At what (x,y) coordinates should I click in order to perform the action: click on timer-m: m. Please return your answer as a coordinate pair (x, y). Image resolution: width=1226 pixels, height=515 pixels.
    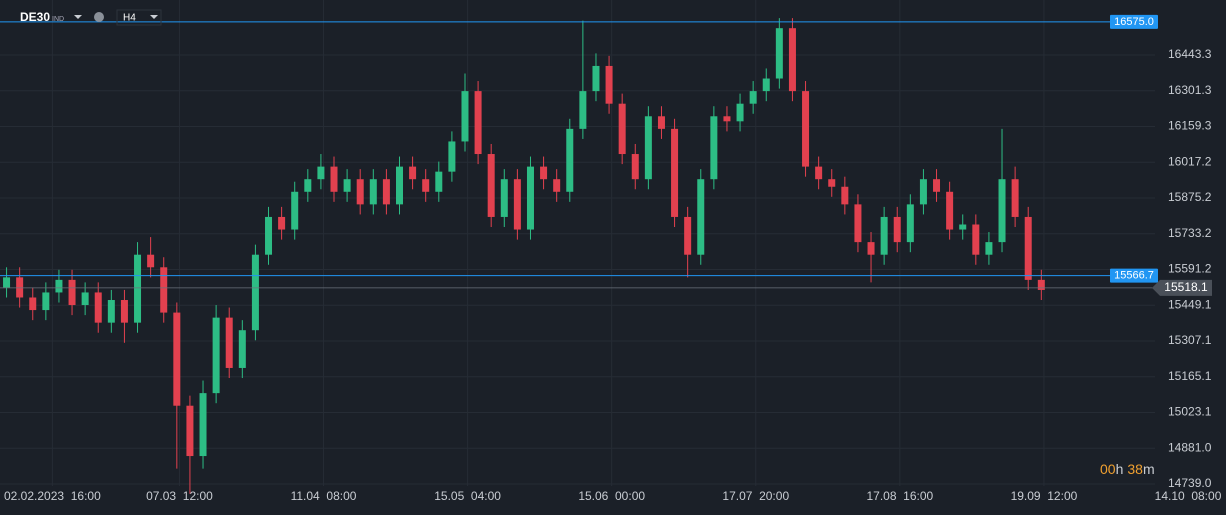
    Looking at the image, I should click on (1149, 469).